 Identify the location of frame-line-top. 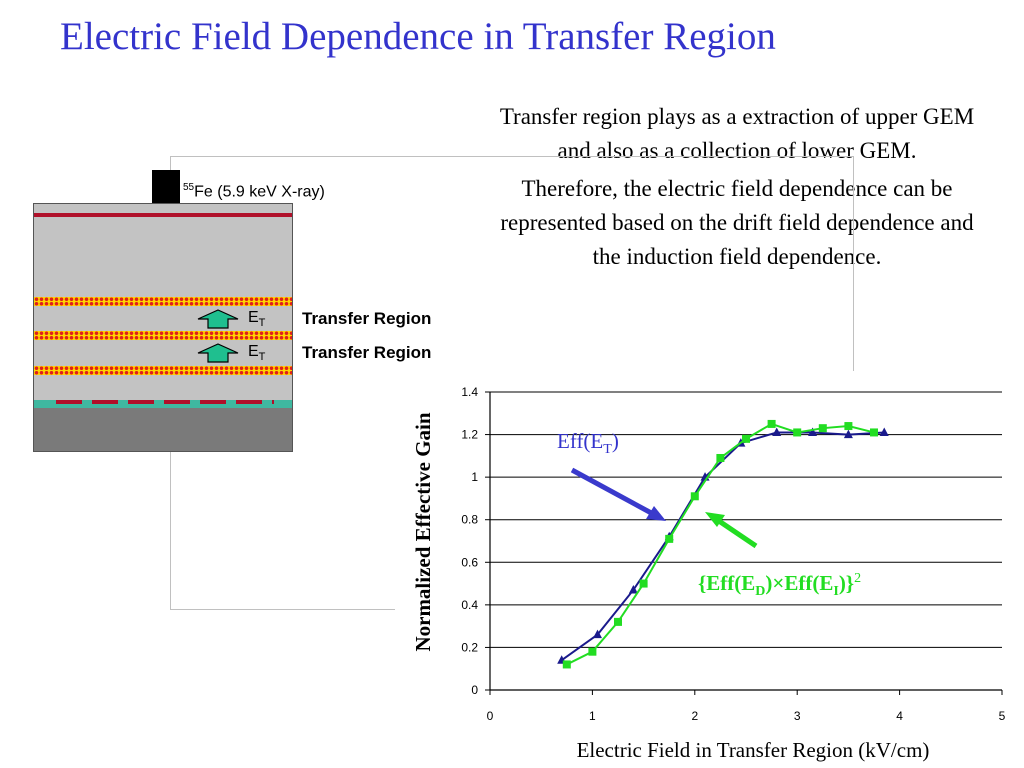
(512, 156).